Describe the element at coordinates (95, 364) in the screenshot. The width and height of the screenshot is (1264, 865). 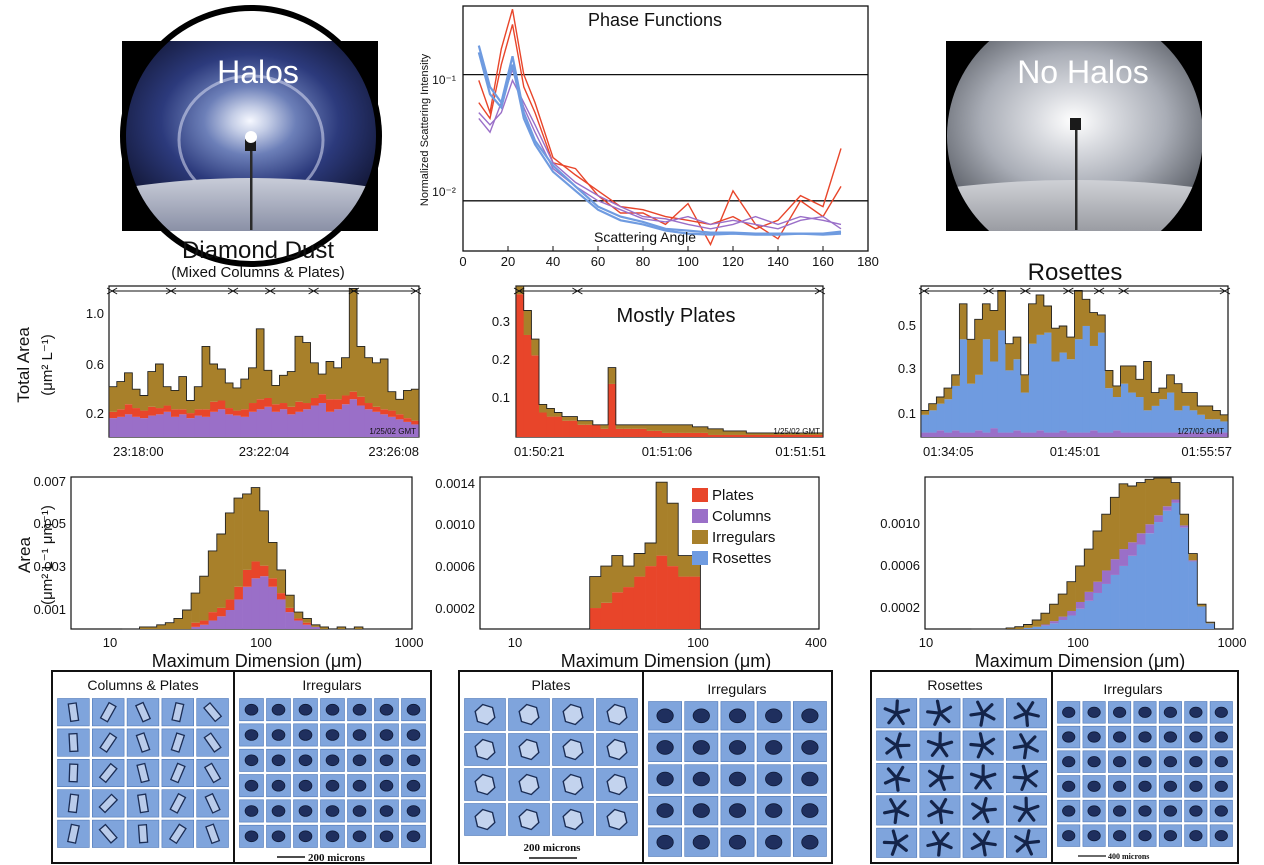
I see `ts-a-ytick-2: 0.6` at that location.